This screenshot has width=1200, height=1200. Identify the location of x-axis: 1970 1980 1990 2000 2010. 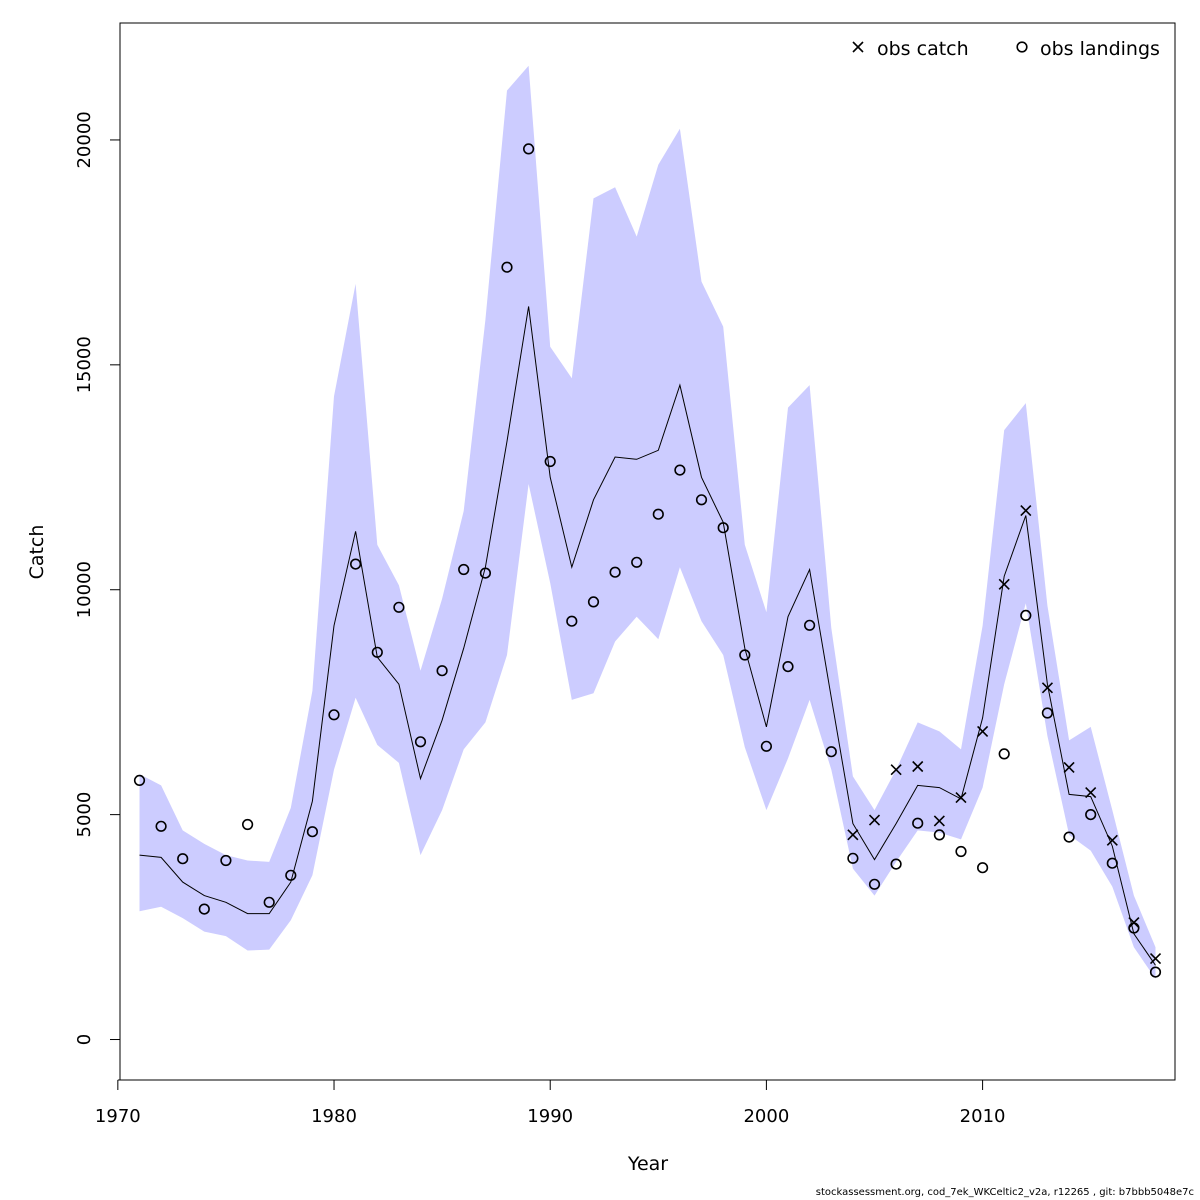
(550, 1103).